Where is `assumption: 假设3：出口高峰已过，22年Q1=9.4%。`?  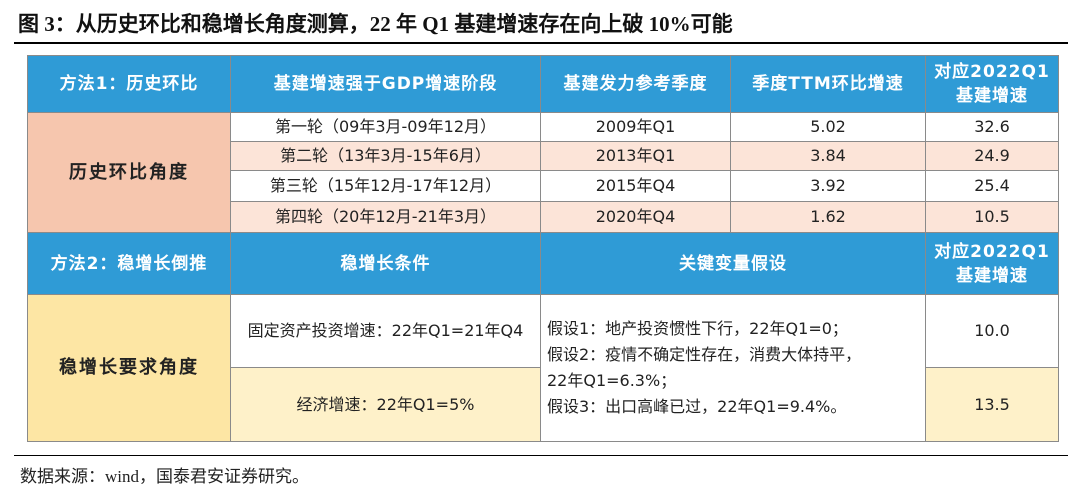 assumption: 假设3：出口高峰已过，22年Q1=9.4%。 is located at coordinates (697, 406).